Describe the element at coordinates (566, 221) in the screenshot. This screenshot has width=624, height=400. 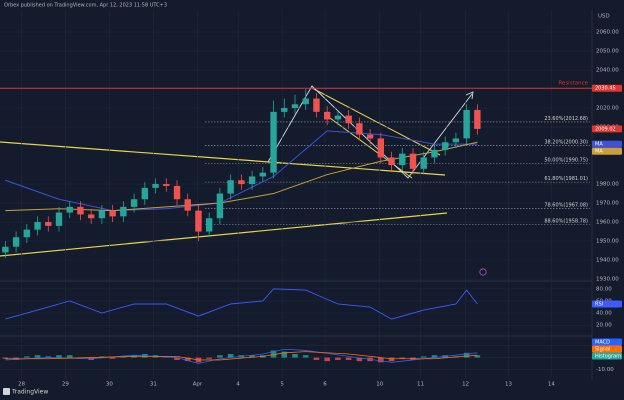
I see `fib-label: 88.60%(1958.78)` at that location.